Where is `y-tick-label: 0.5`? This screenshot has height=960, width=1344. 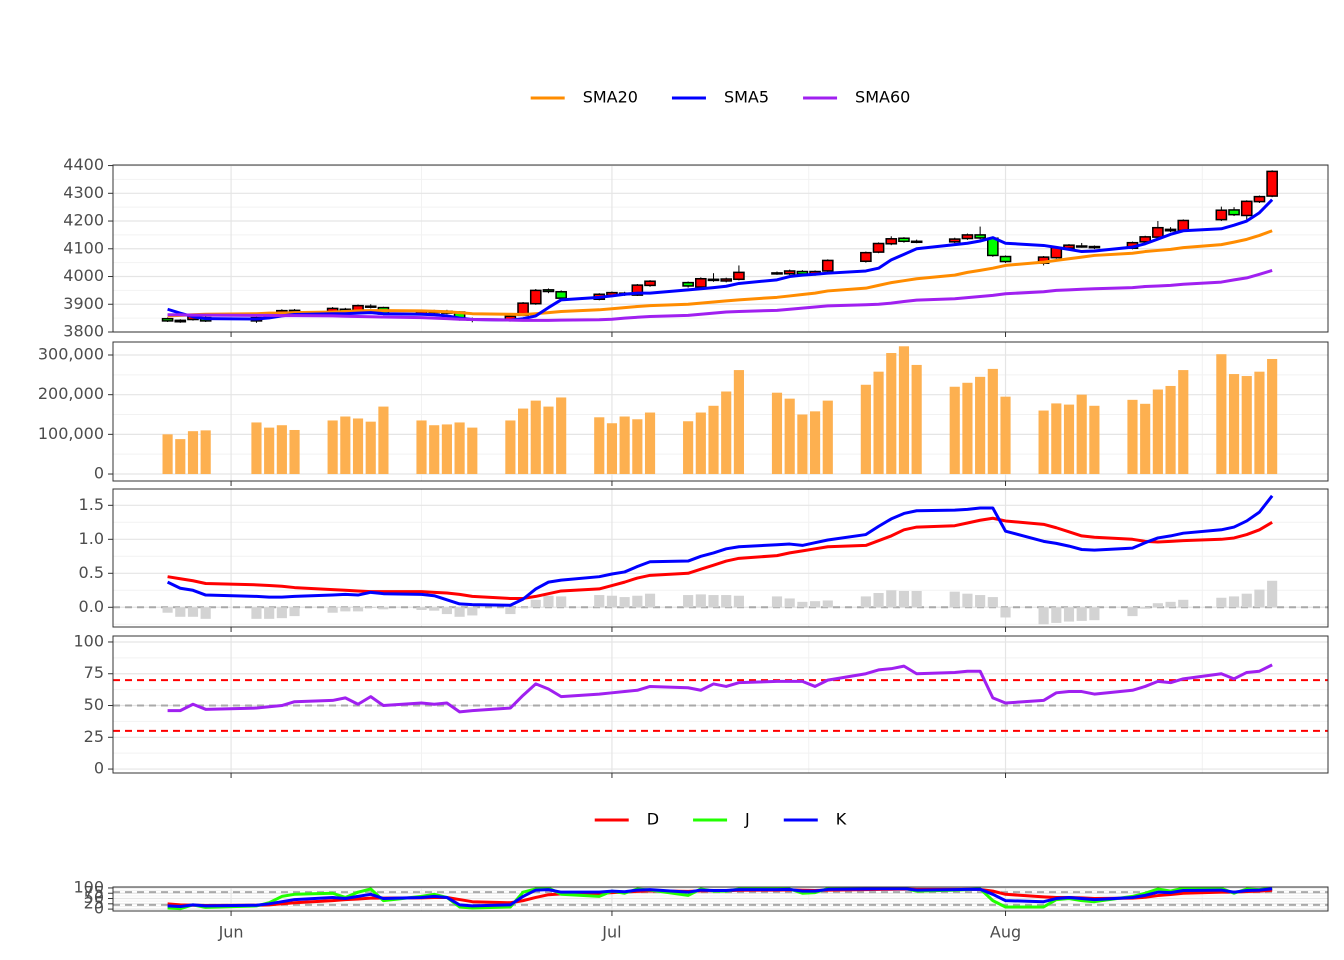
y-tick-label: 0.5 is located at coordinates (91, 572).